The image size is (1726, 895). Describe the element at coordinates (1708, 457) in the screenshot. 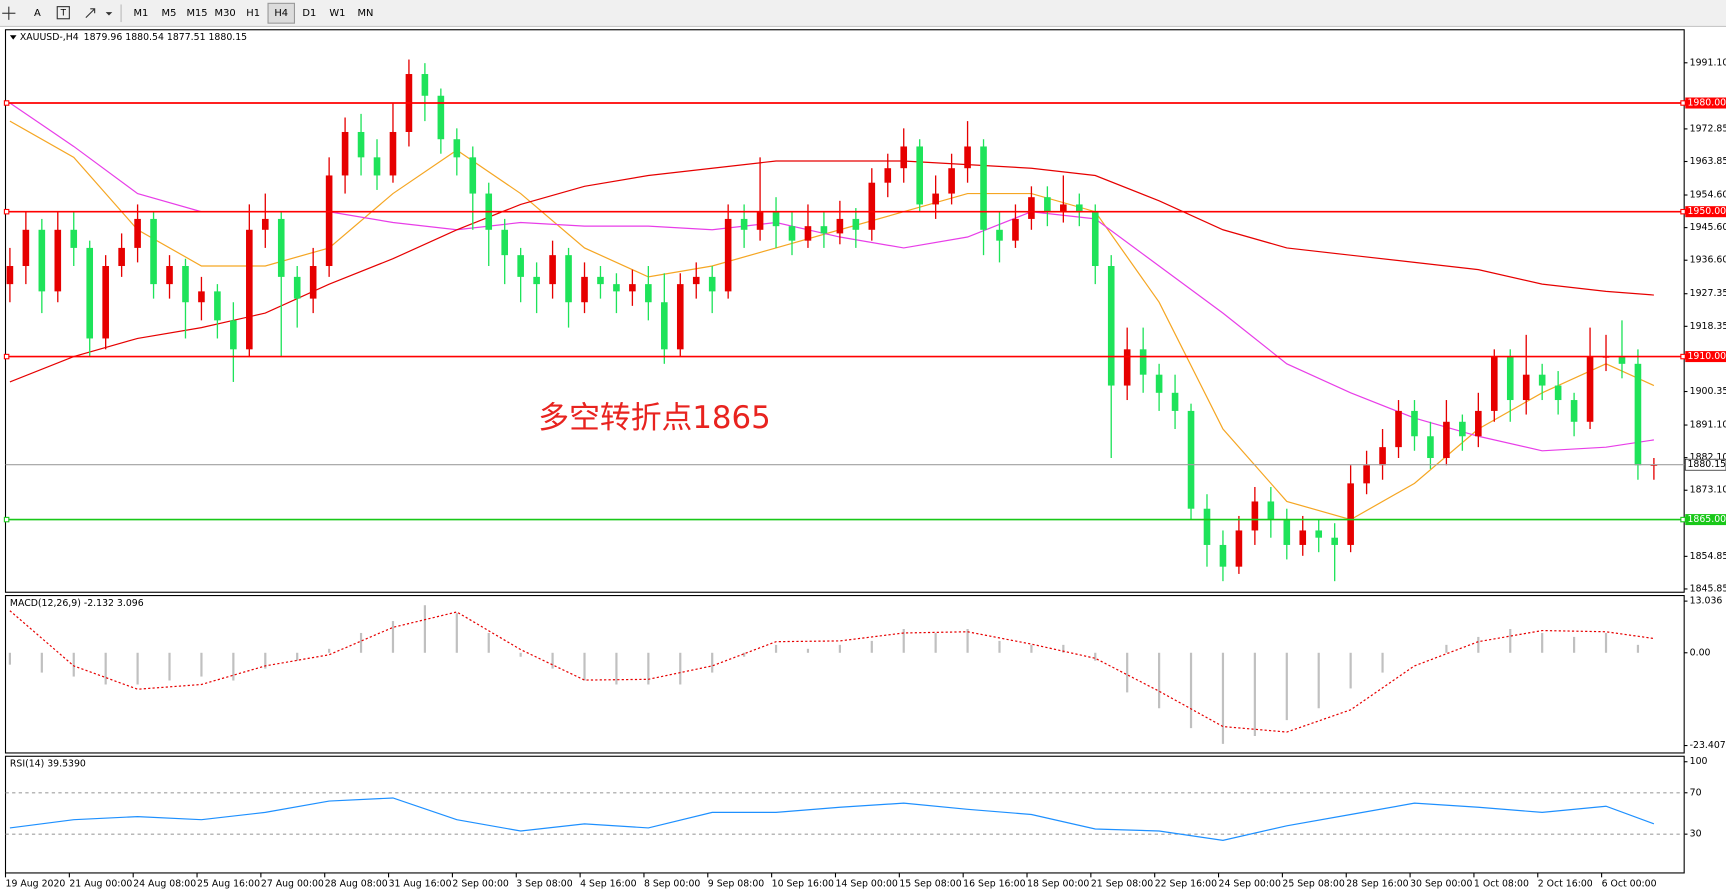

I see `y-tick-label: 1882.10` at that location.